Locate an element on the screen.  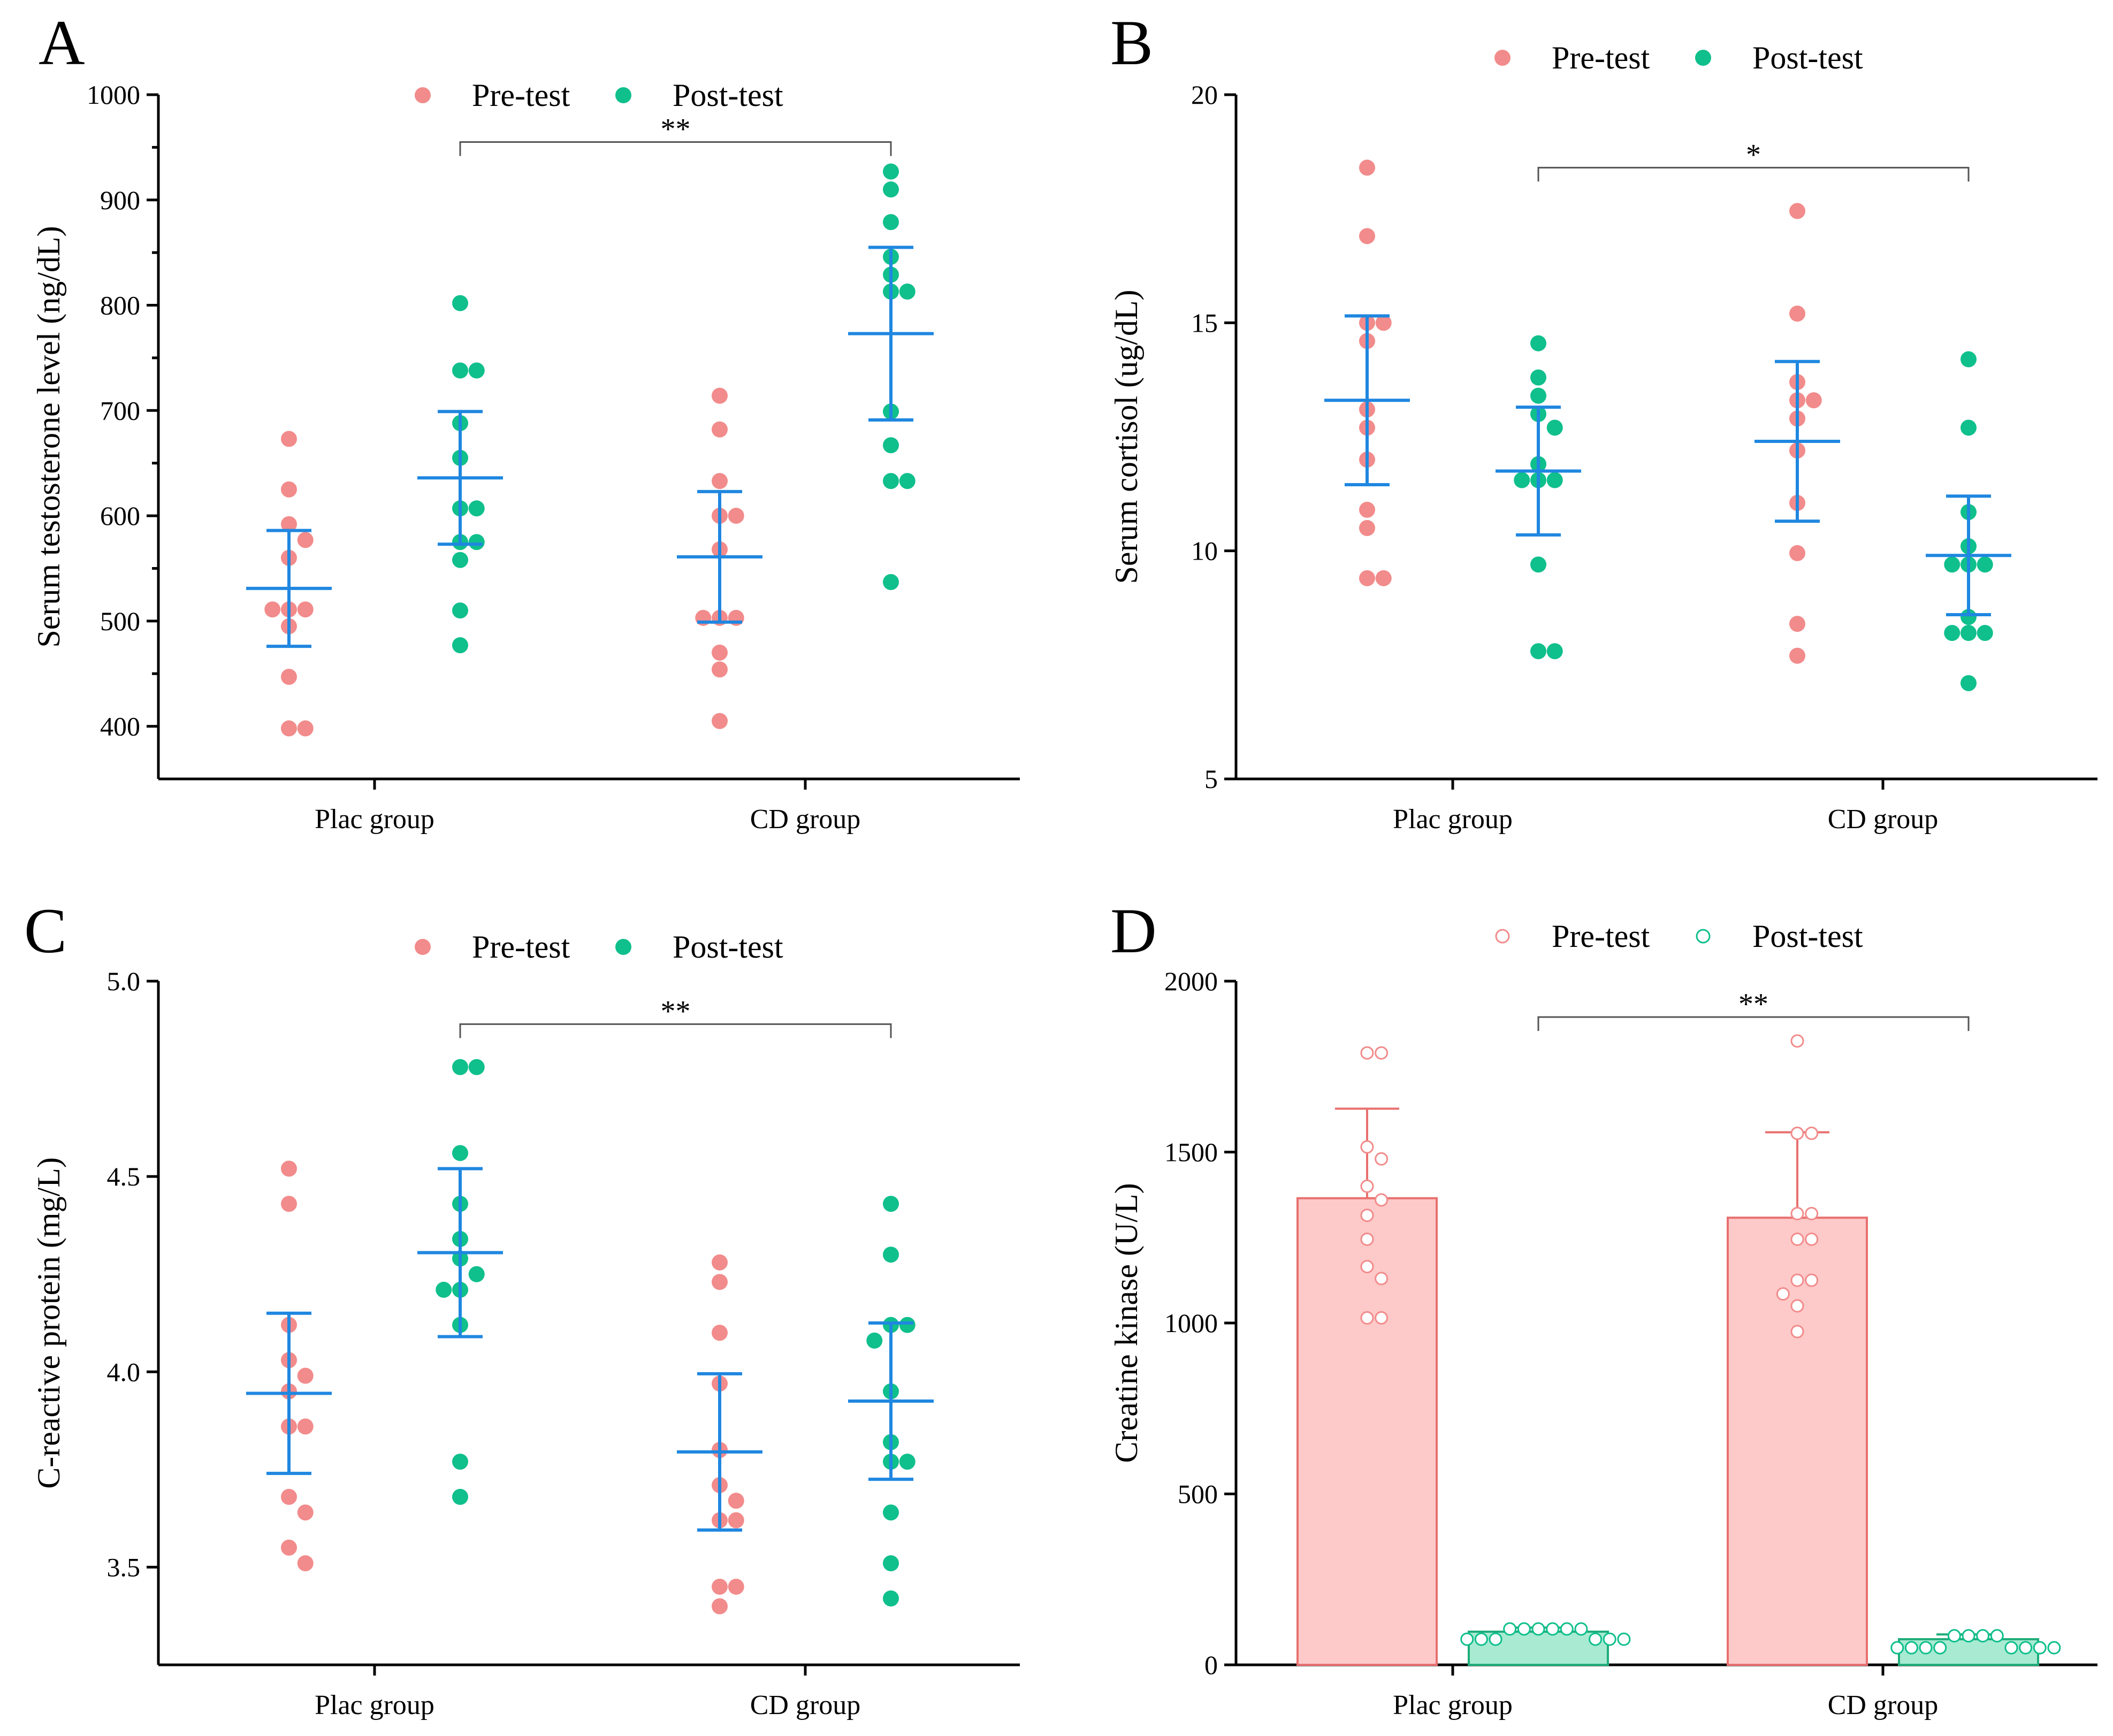
panel-letter: C is located at coordinates (45, 930).